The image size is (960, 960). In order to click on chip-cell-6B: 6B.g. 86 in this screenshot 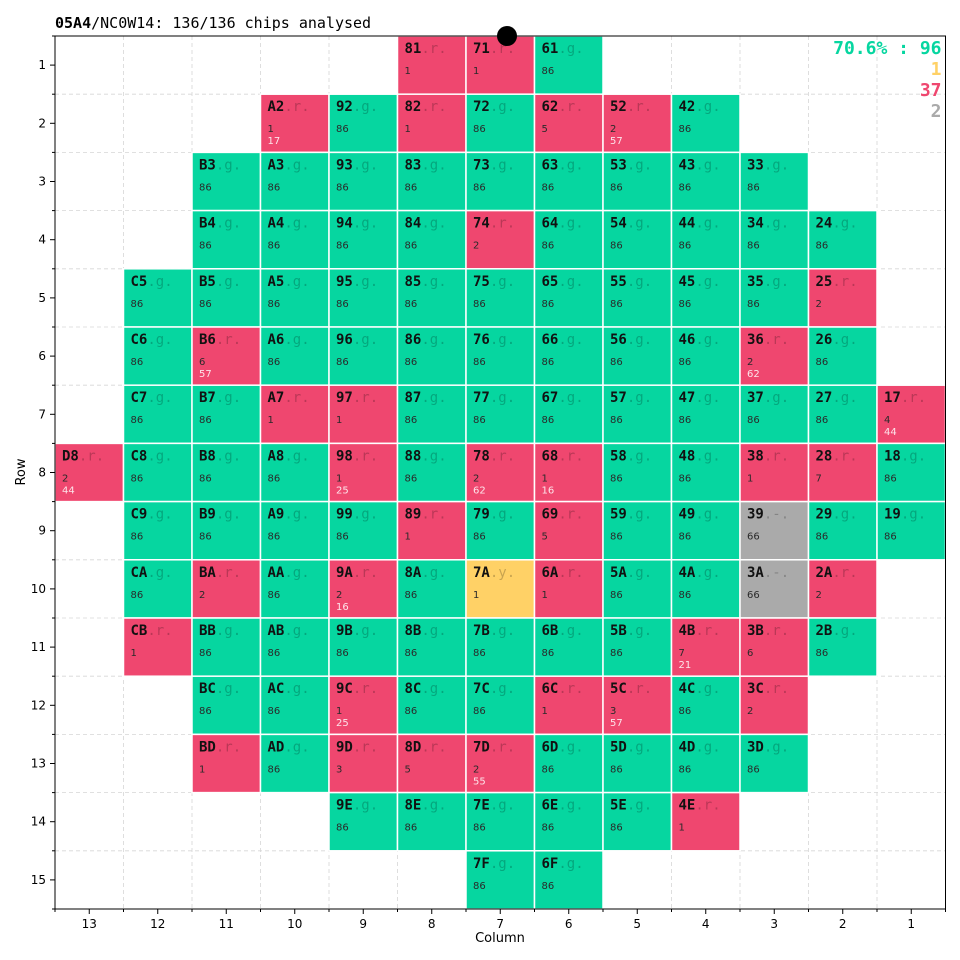, I will do `click(568, 647)`.